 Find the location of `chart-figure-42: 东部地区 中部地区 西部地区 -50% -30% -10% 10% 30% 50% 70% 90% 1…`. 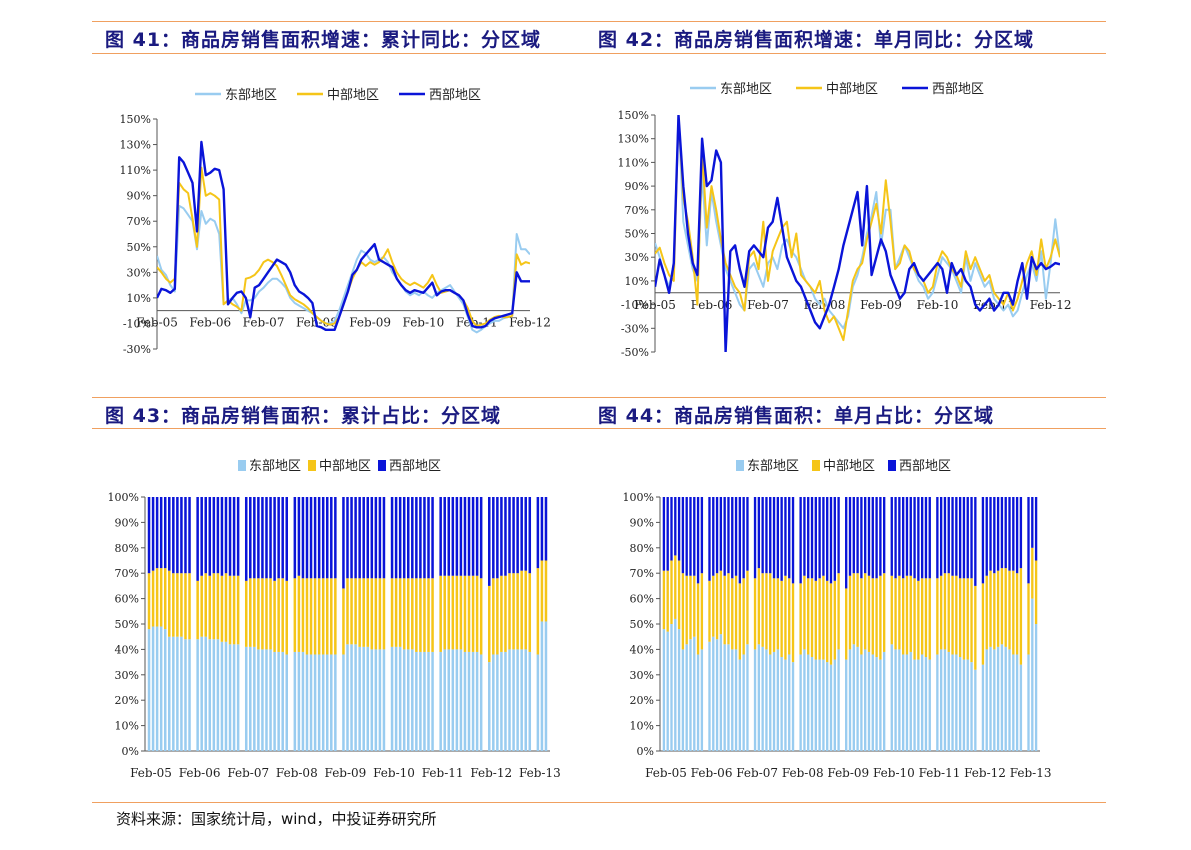

chart-figure-42: 东部地区 中部地区 西部地区 -50% -30% -10% 10% 30% 50% 70% 90% 1… is located at coordinates (845, 220).